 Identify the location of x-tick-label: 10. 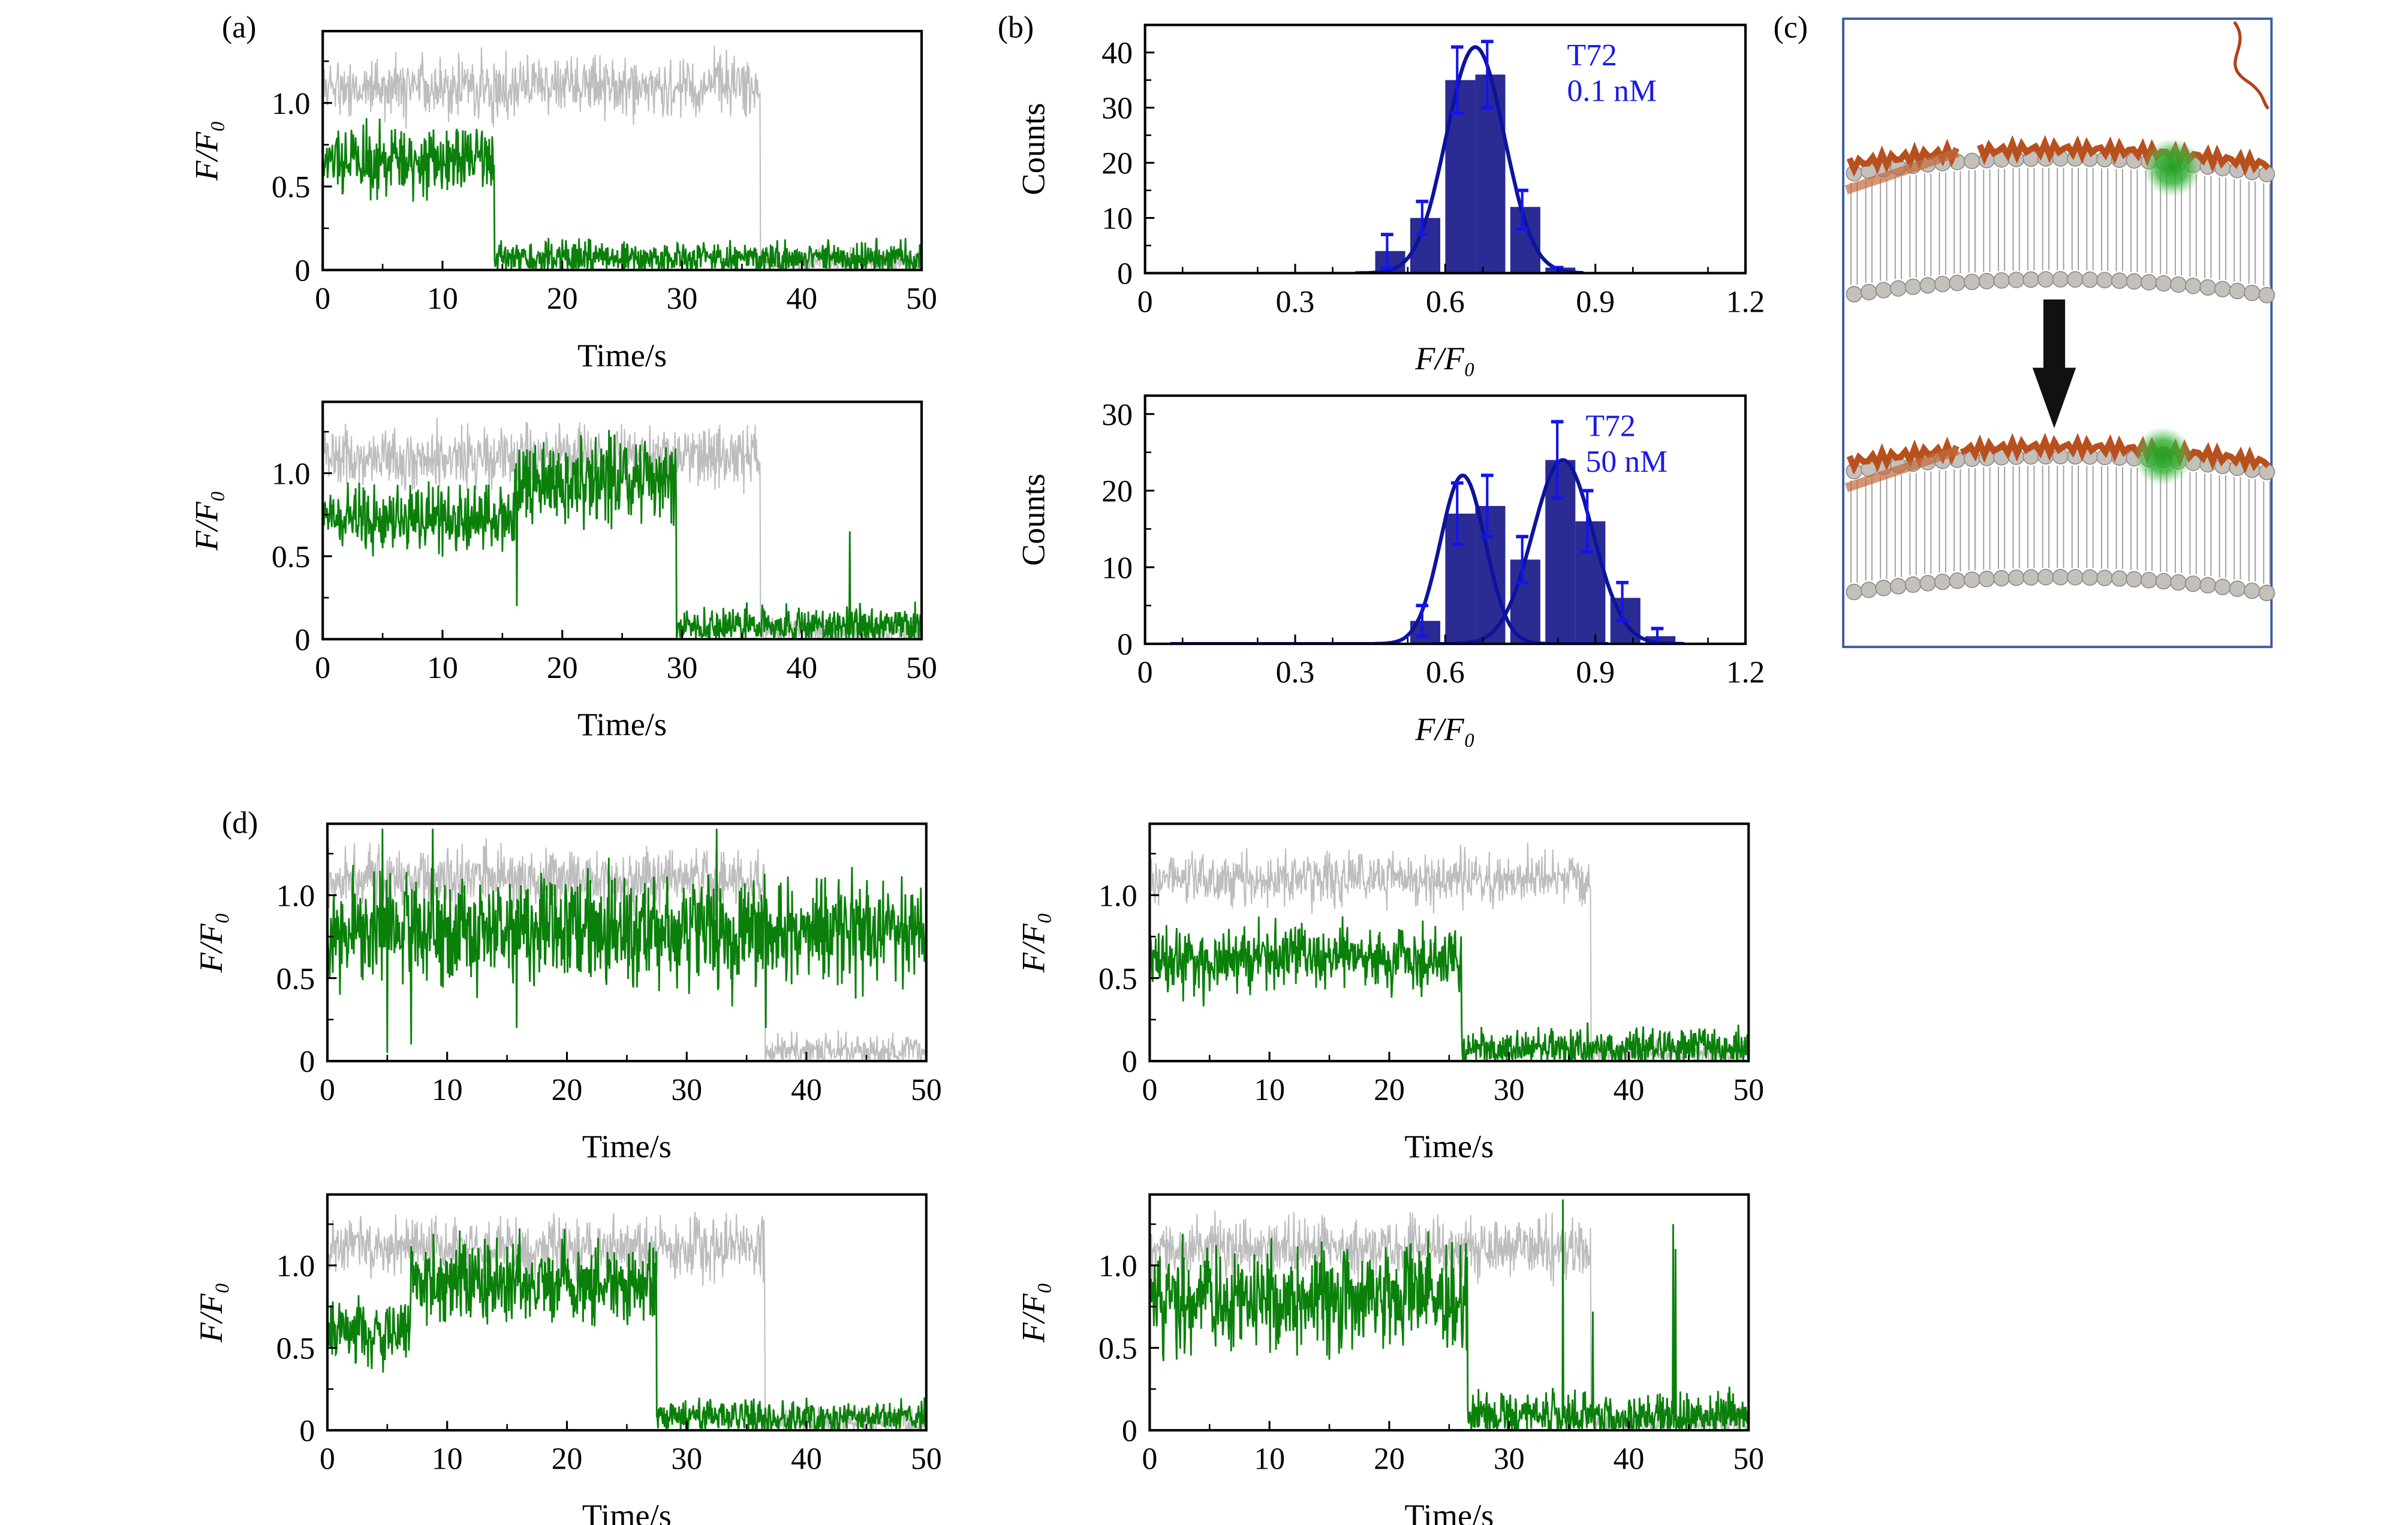
(448, 1459).